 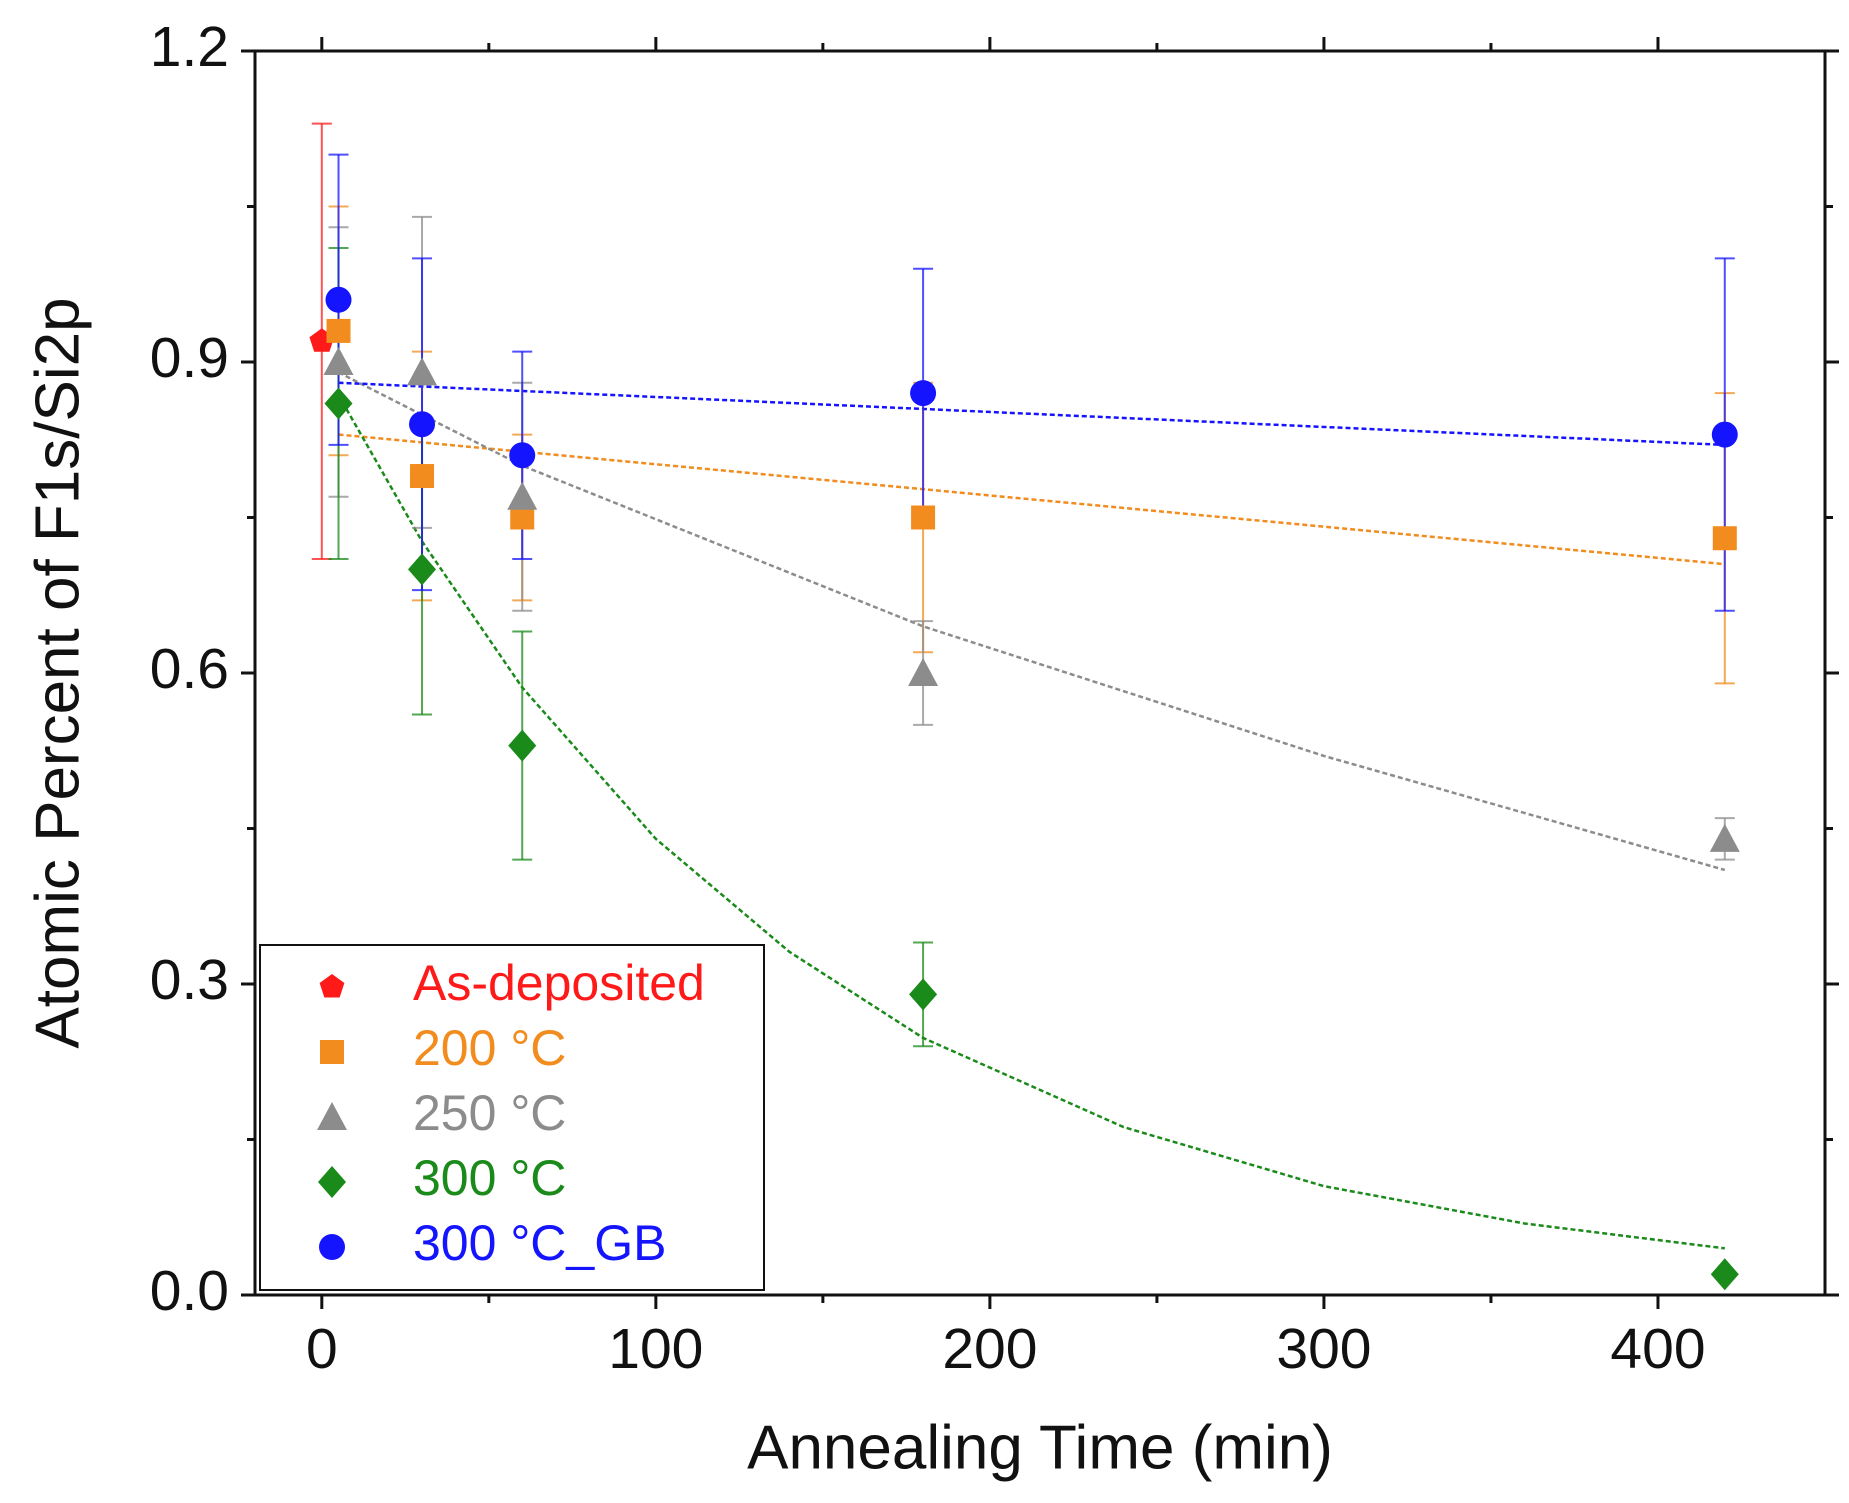 I want to click on legend-label: 250 °C, so click(x=489, y=1113).